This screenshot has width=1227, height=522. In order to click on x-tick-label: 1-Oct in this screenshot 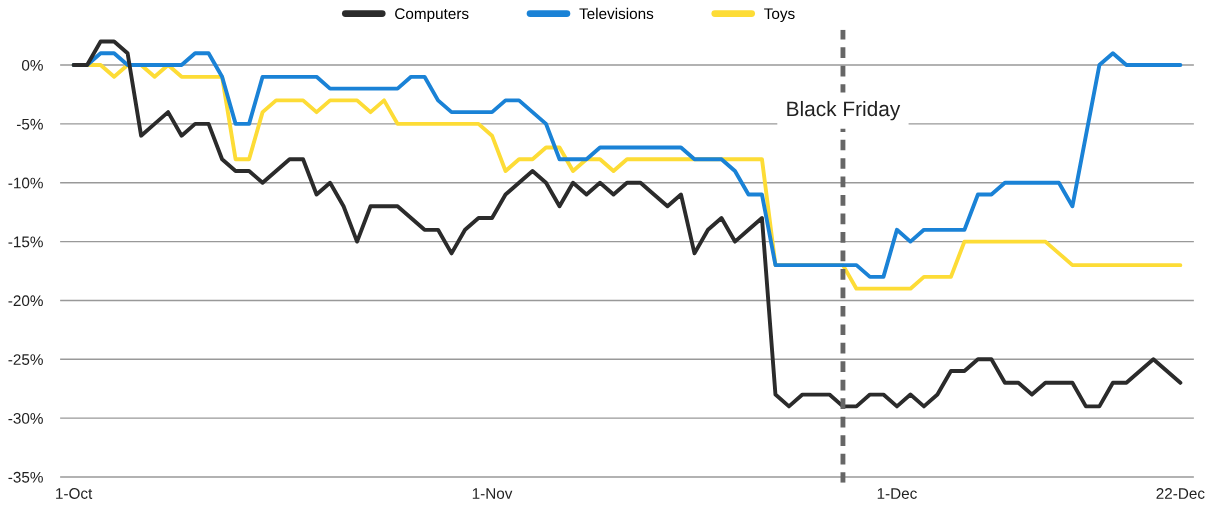, I will do `click(74, 493)`.